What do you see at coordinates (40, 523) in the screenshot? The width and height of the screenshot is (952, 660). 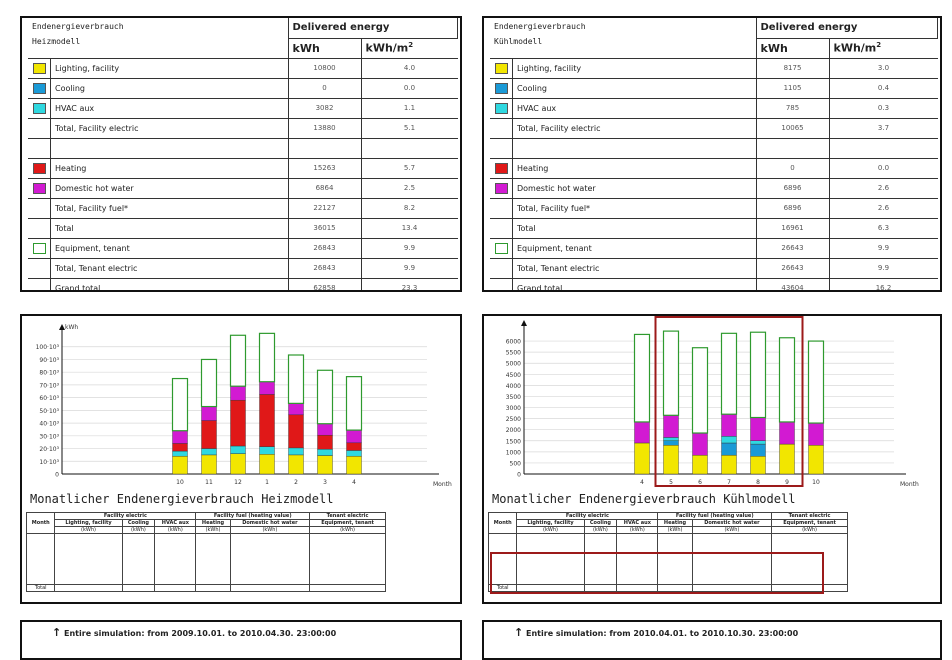 I see `left-mini-month-header: Month` at bounding box center [40, 523].